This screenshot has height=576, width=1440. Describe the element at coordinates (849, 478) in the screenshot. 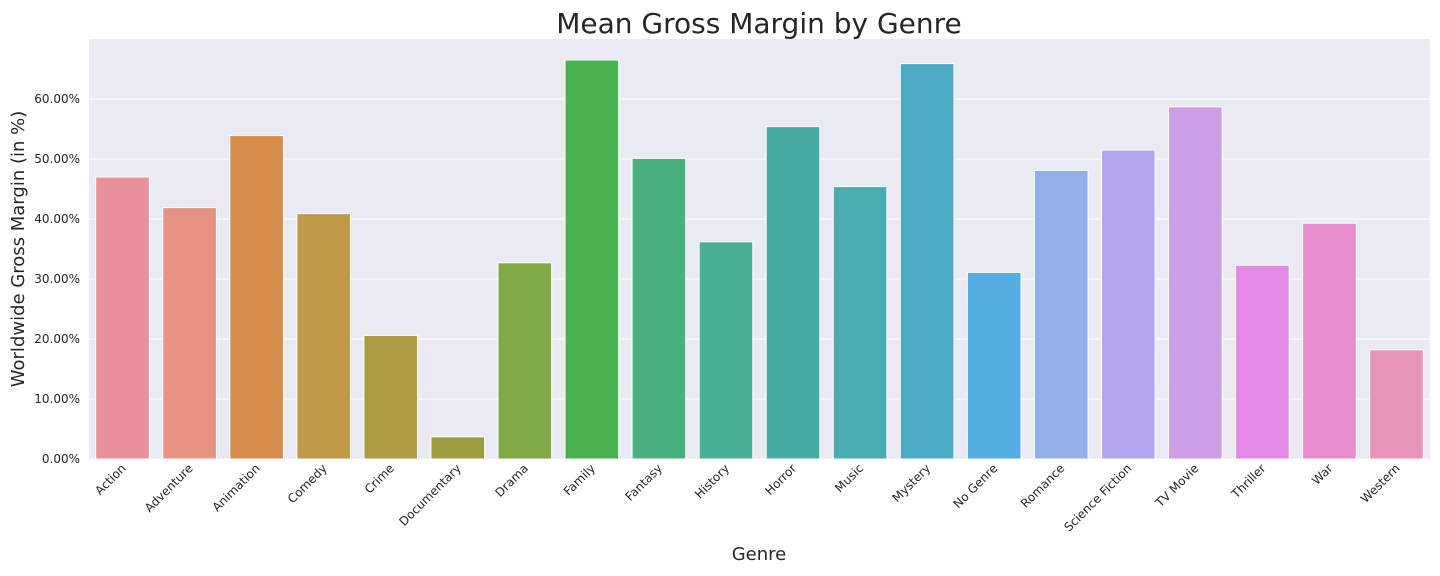

I see `x-tick-label: Music` at that location.